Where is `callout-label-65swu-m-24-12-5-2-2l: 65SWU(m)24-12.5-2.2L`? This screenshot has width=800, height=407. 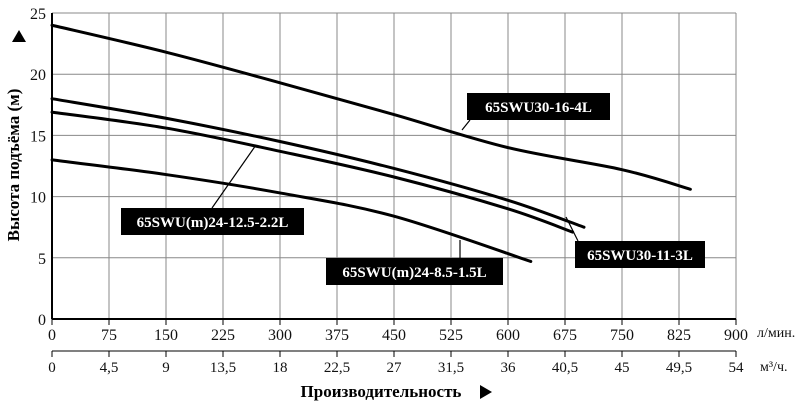 callout-label-65swu-m-24-12-5-2-2l: 65SWU(m)24-12.5-2.2L is located at coordinates (213, 223).